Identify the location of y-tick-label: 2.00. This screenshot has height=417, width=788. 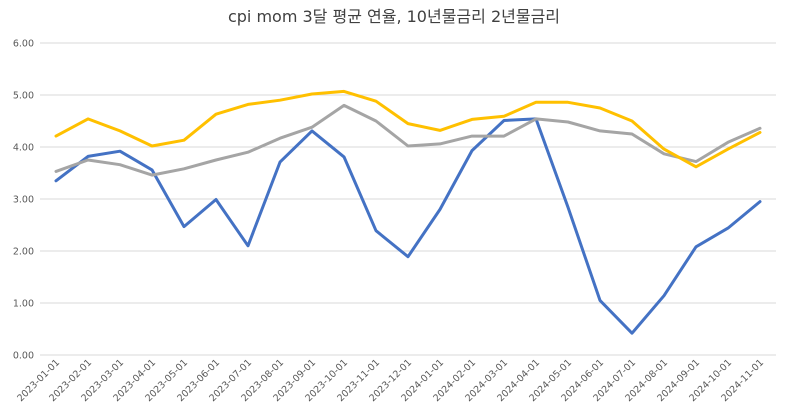
(23, 252).